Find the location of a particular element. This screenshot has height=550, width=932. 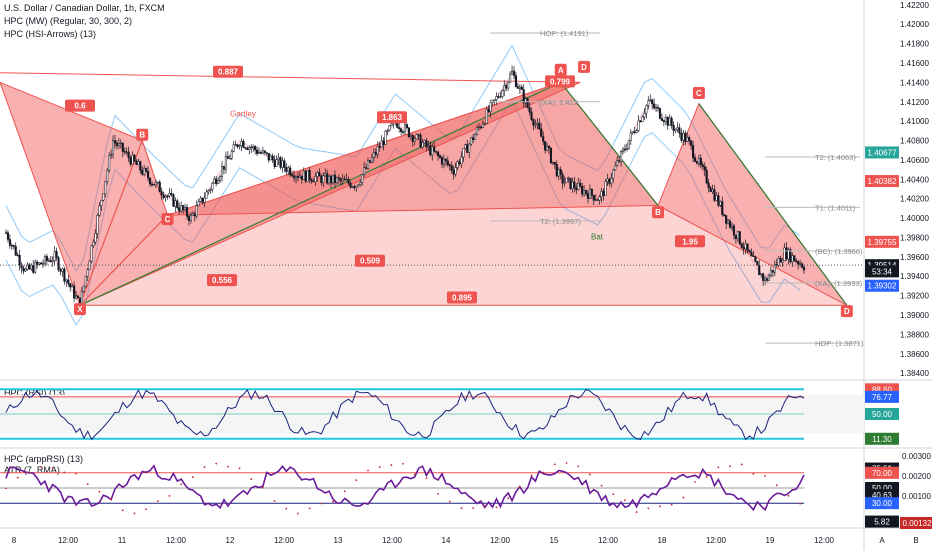

ratio-tag is located at coordinates (462, 297).